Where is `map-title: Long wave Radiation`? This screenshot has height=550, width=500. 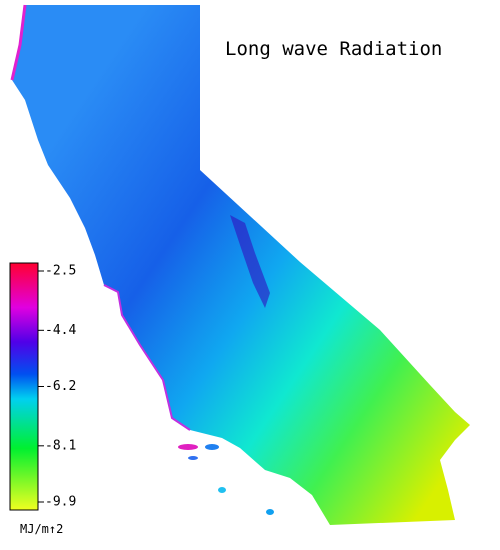
map-title: Long wave Radiation is located at coordinates (333, 49).